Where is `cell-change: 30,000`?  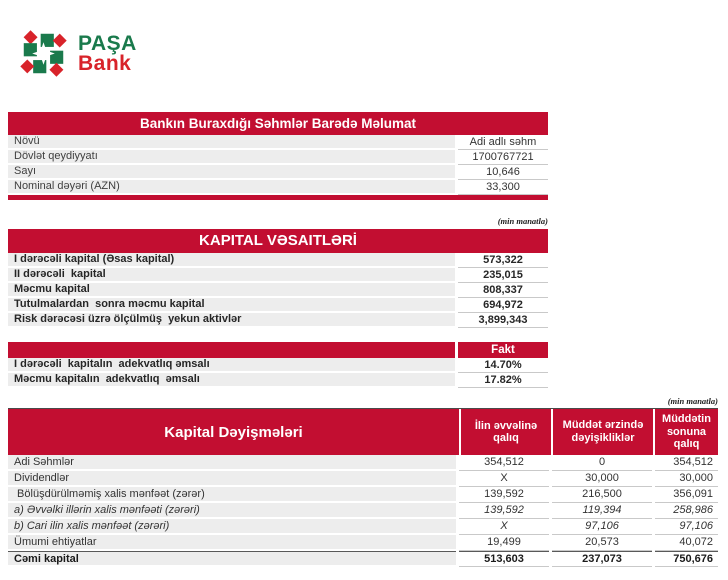
cell-change: 30,000 is located at coordinates (602, 479).